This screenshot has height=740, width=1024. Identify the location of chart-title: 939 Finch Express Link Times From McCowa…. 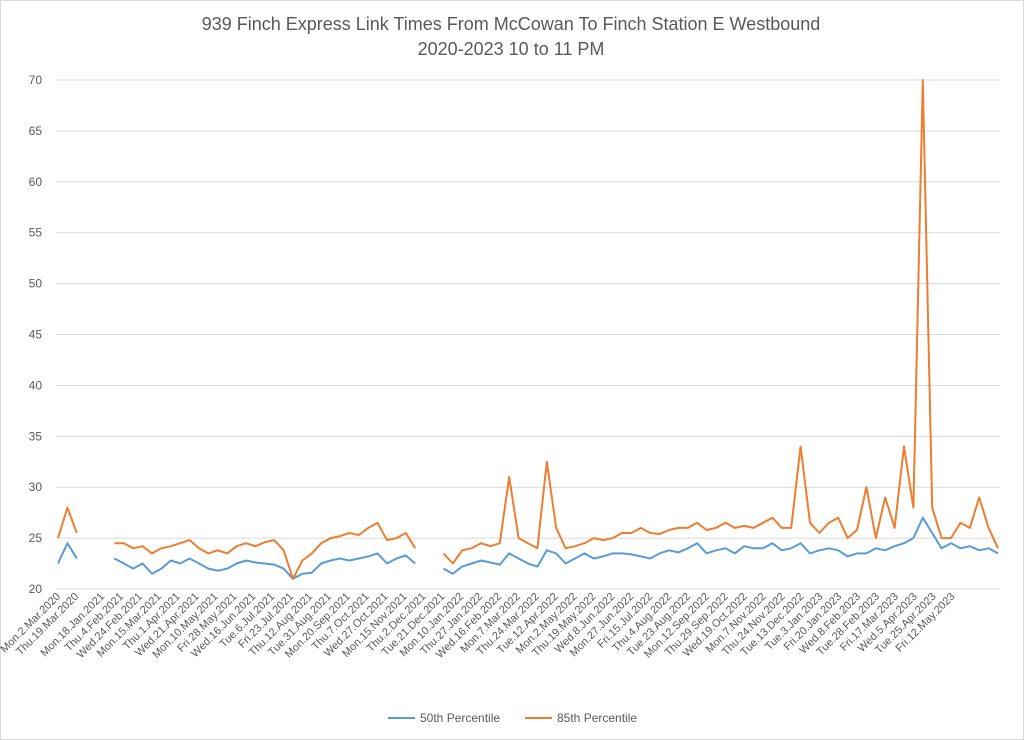
(511, 24).